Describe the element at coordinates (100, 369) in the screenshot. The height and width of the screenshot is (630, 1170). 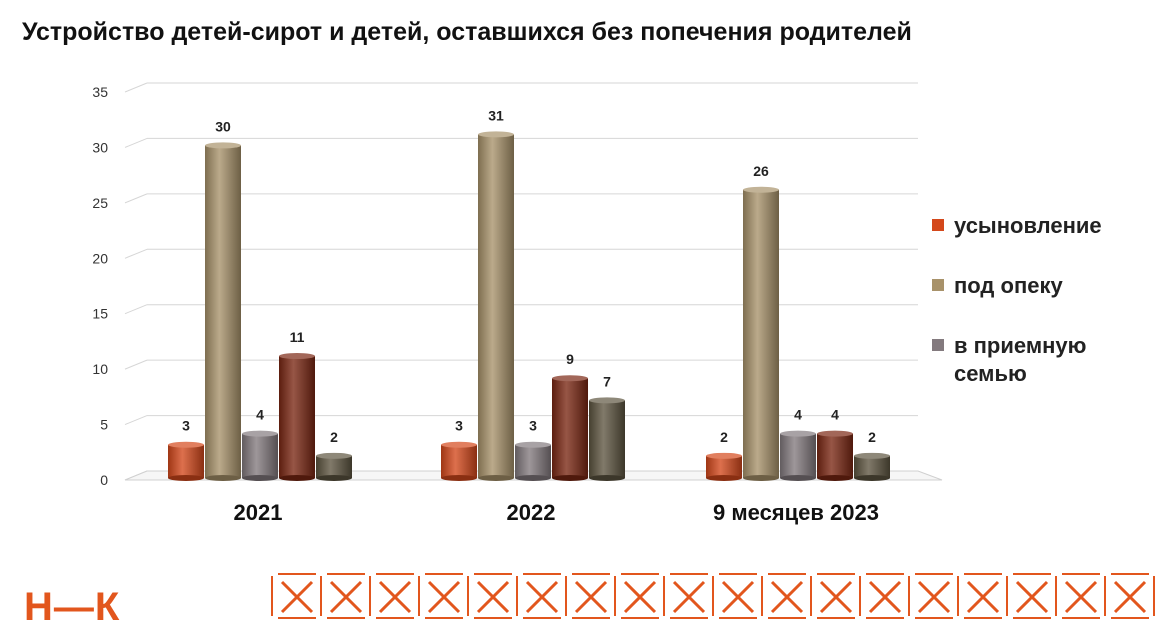
I see `y-tick-label: 10` at that location.